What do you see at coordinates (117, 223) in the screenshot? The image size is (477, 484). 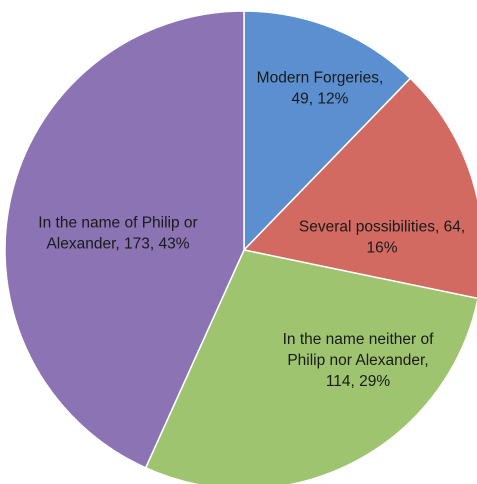 I see `slice-label-line: In the name of Philip or` at bounding box center [117, 223].